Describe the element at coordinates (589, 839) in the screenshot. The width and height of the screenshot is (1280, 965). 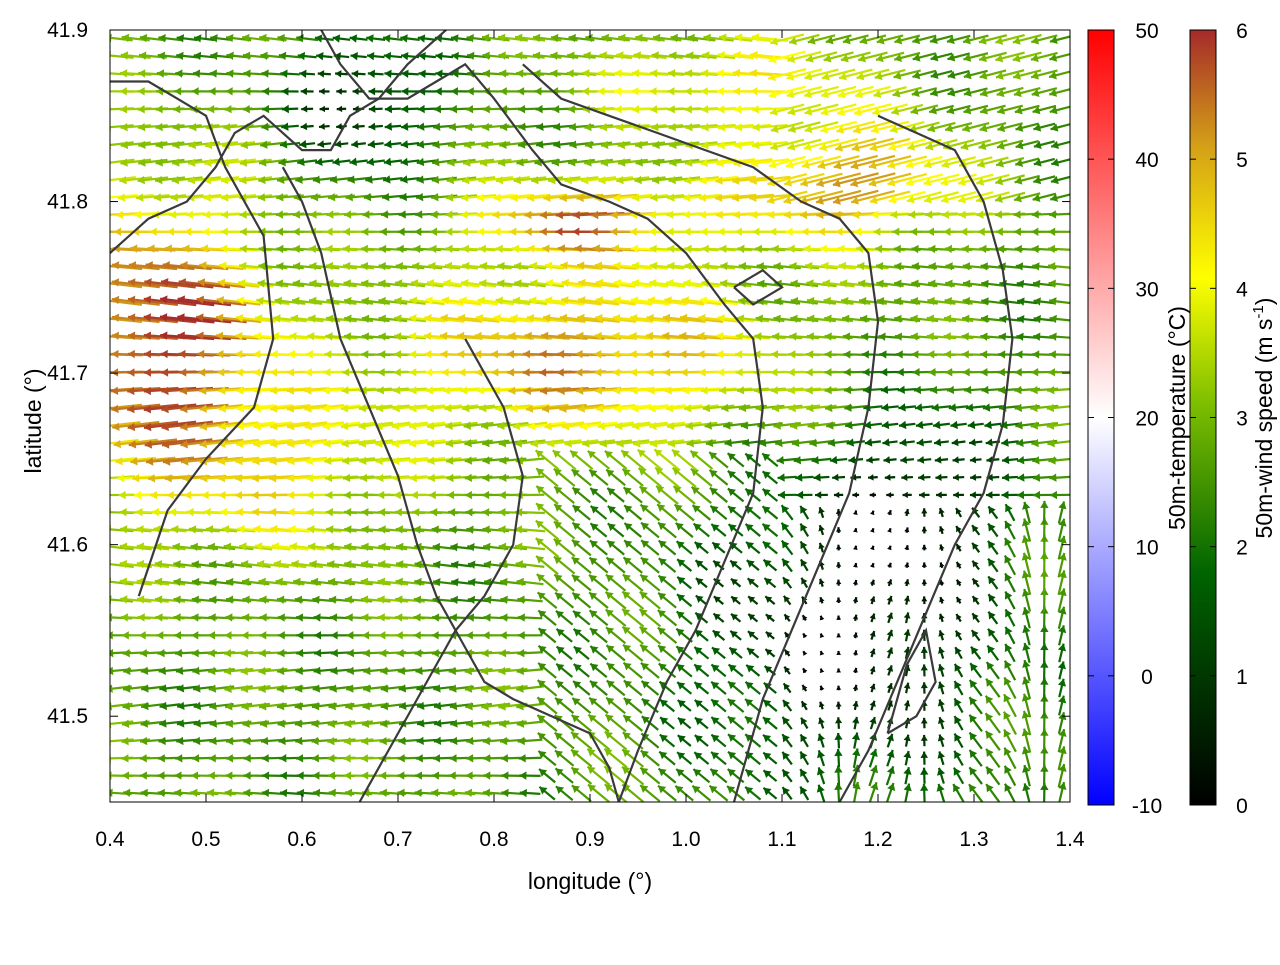
I see `x-tick-label: 0.9` at that location.